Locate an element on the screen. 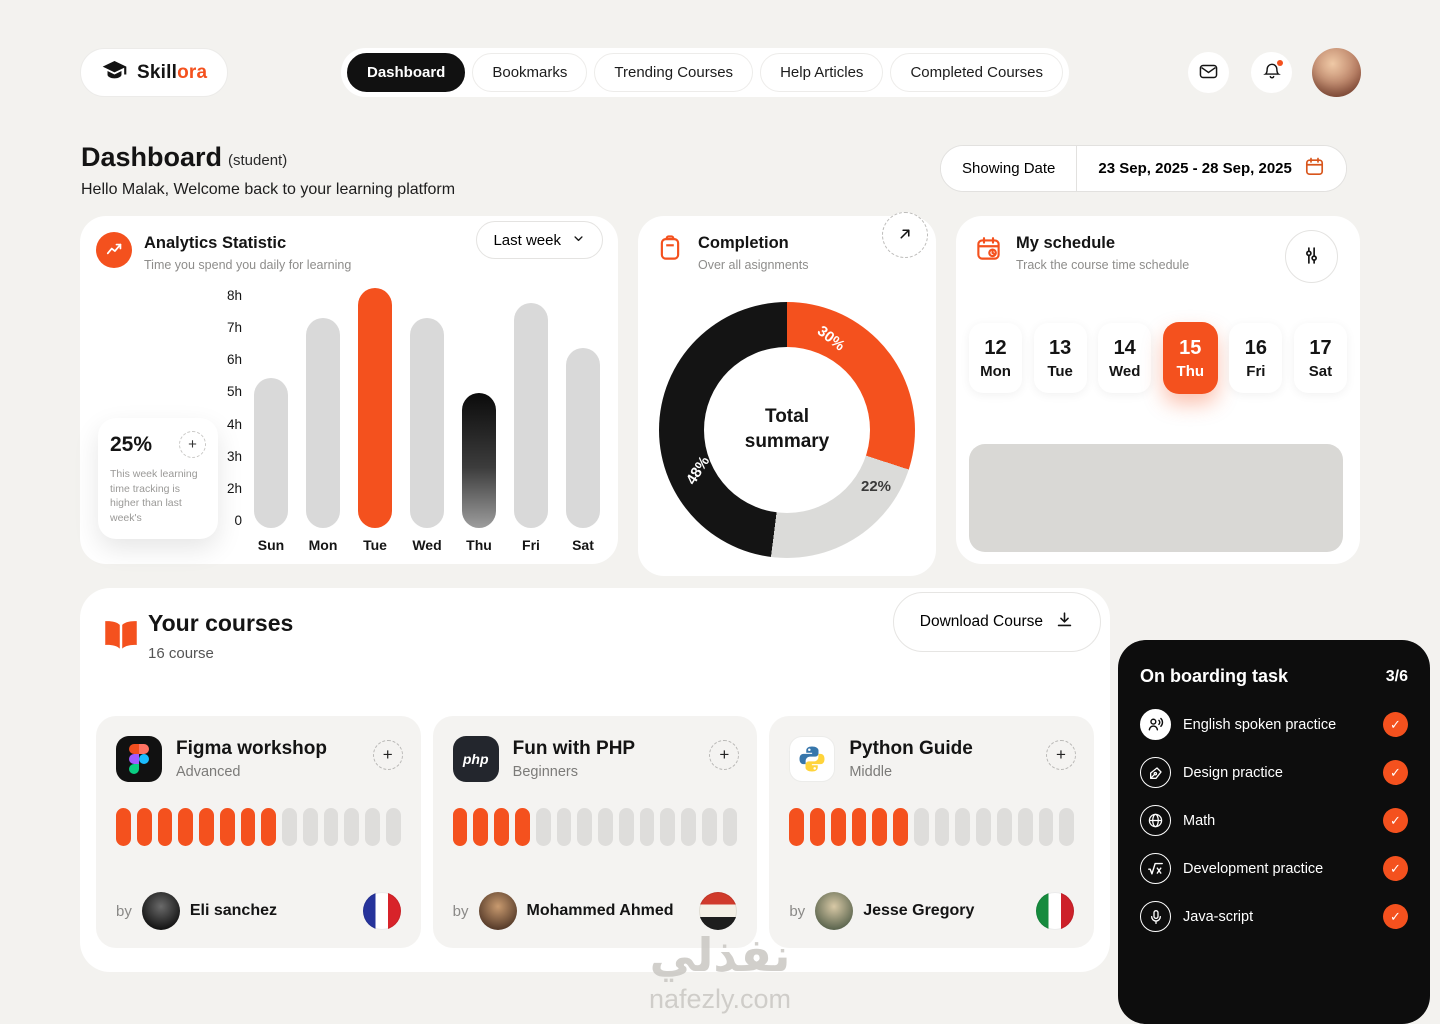 The image size is (1440, 1024). courses-count: 16 course is located at coordinates (181, 653).